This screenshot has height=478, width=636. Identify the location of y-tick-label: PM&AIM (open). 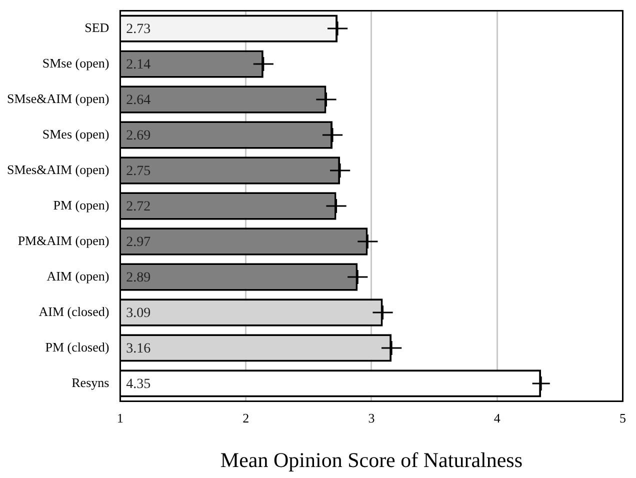
(64, 240).